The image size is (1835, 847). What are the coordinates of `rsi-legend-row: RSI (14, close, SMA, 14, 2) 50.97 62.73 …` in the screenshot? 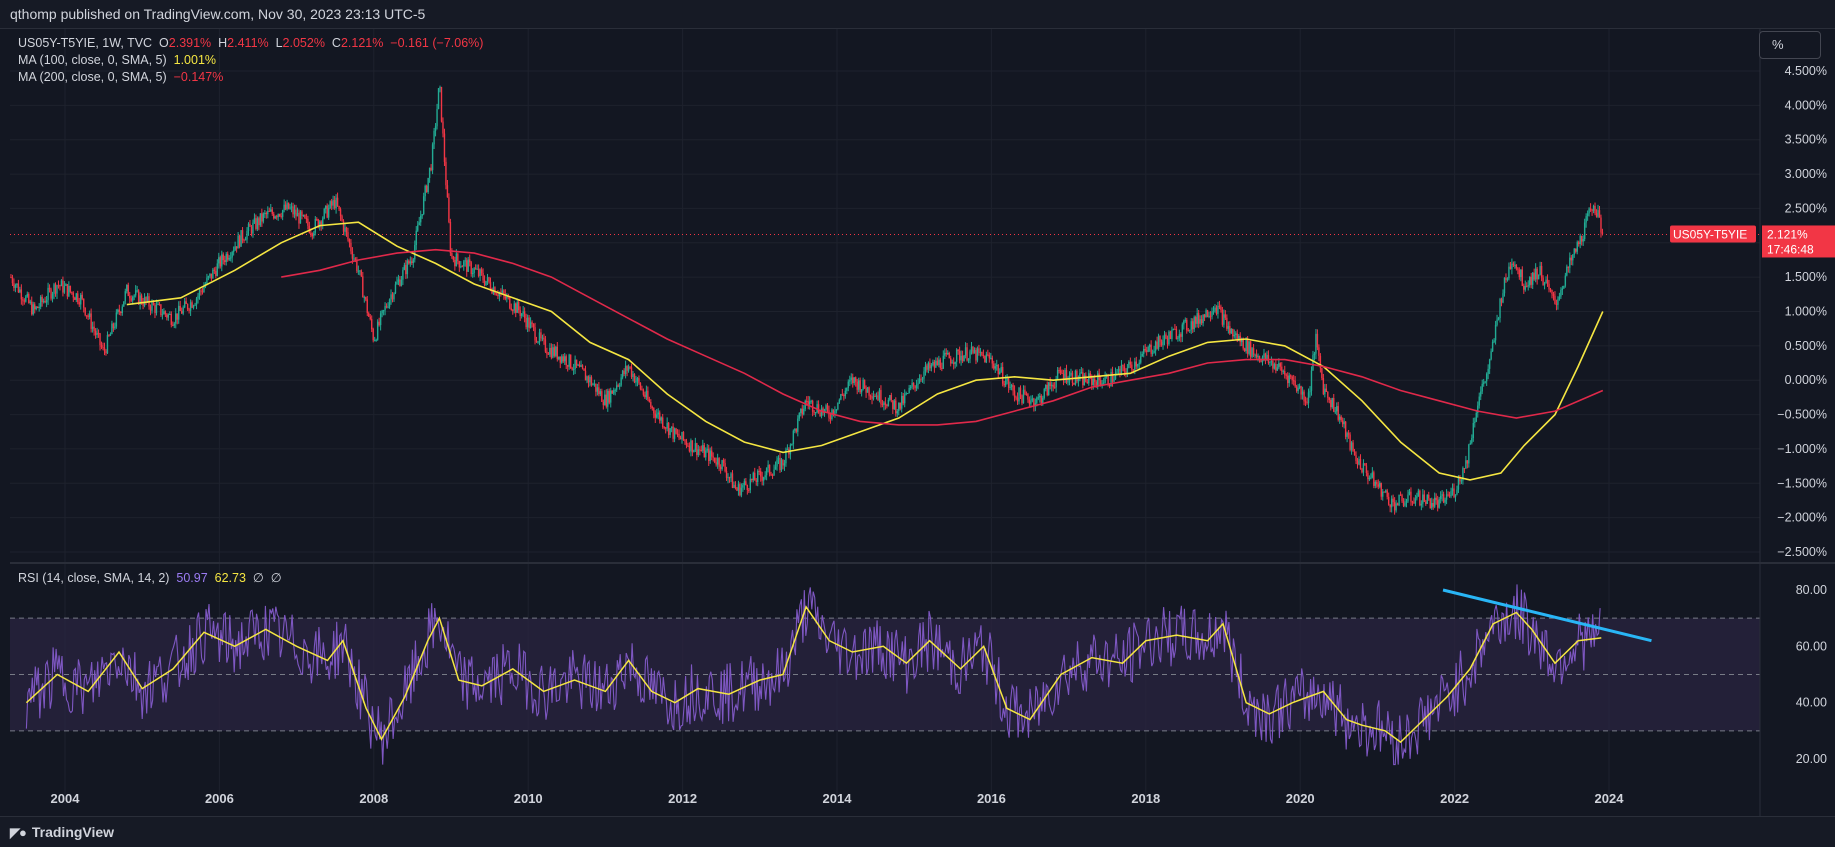 It's located at (150, 578).